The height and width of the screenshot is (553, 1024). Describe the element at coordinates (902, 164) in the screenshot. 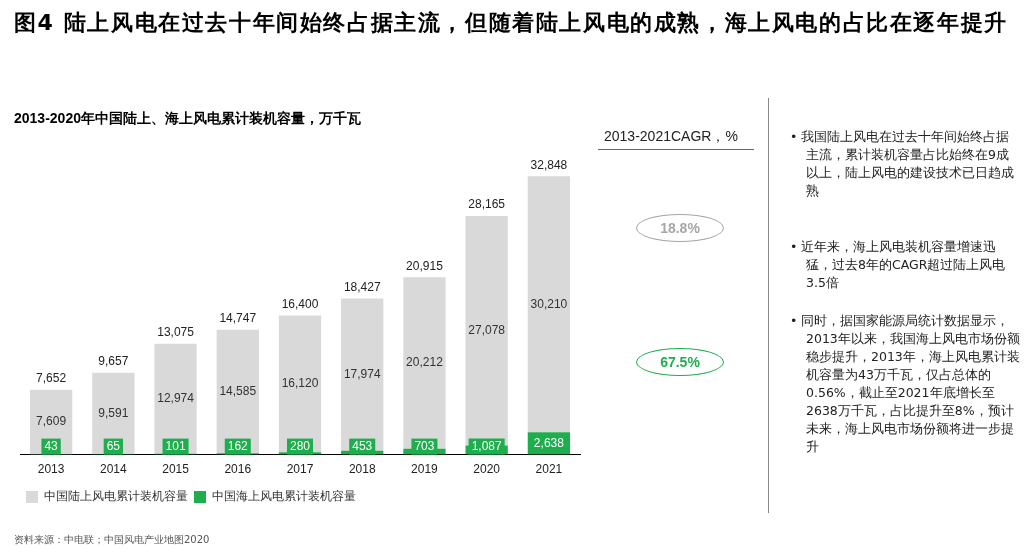

I see `text: • 我国陆上风电在过去十年间始终占据主流，累计装机容量占比始终在9成以上，陆上风电的建设技术已日趋成熟` at that location.